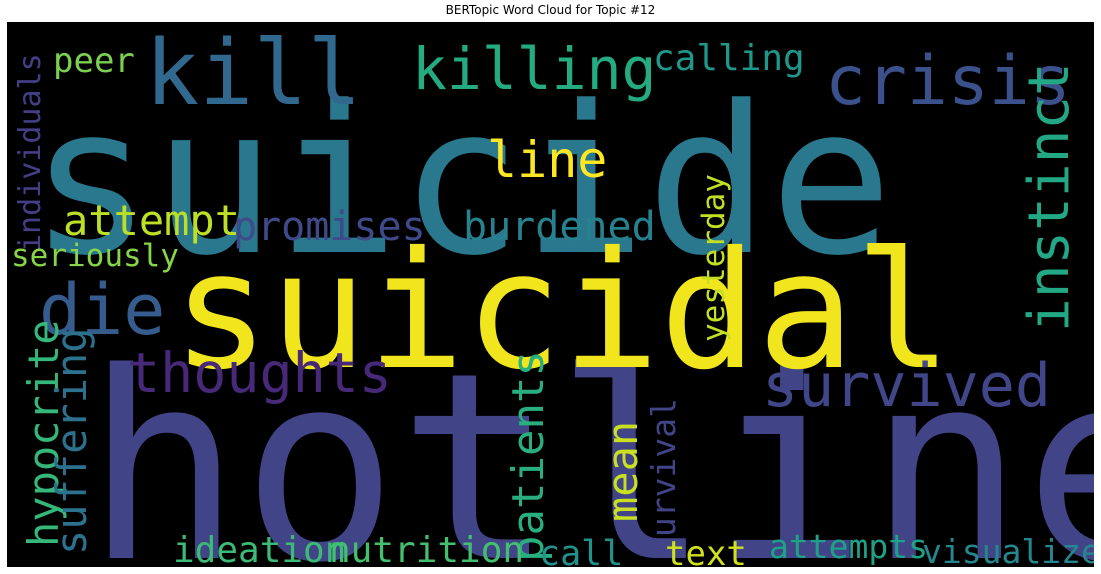 The width and height of the screenshot is (1101, 574). I want to click on word-survival: survival, so click(663, 477).